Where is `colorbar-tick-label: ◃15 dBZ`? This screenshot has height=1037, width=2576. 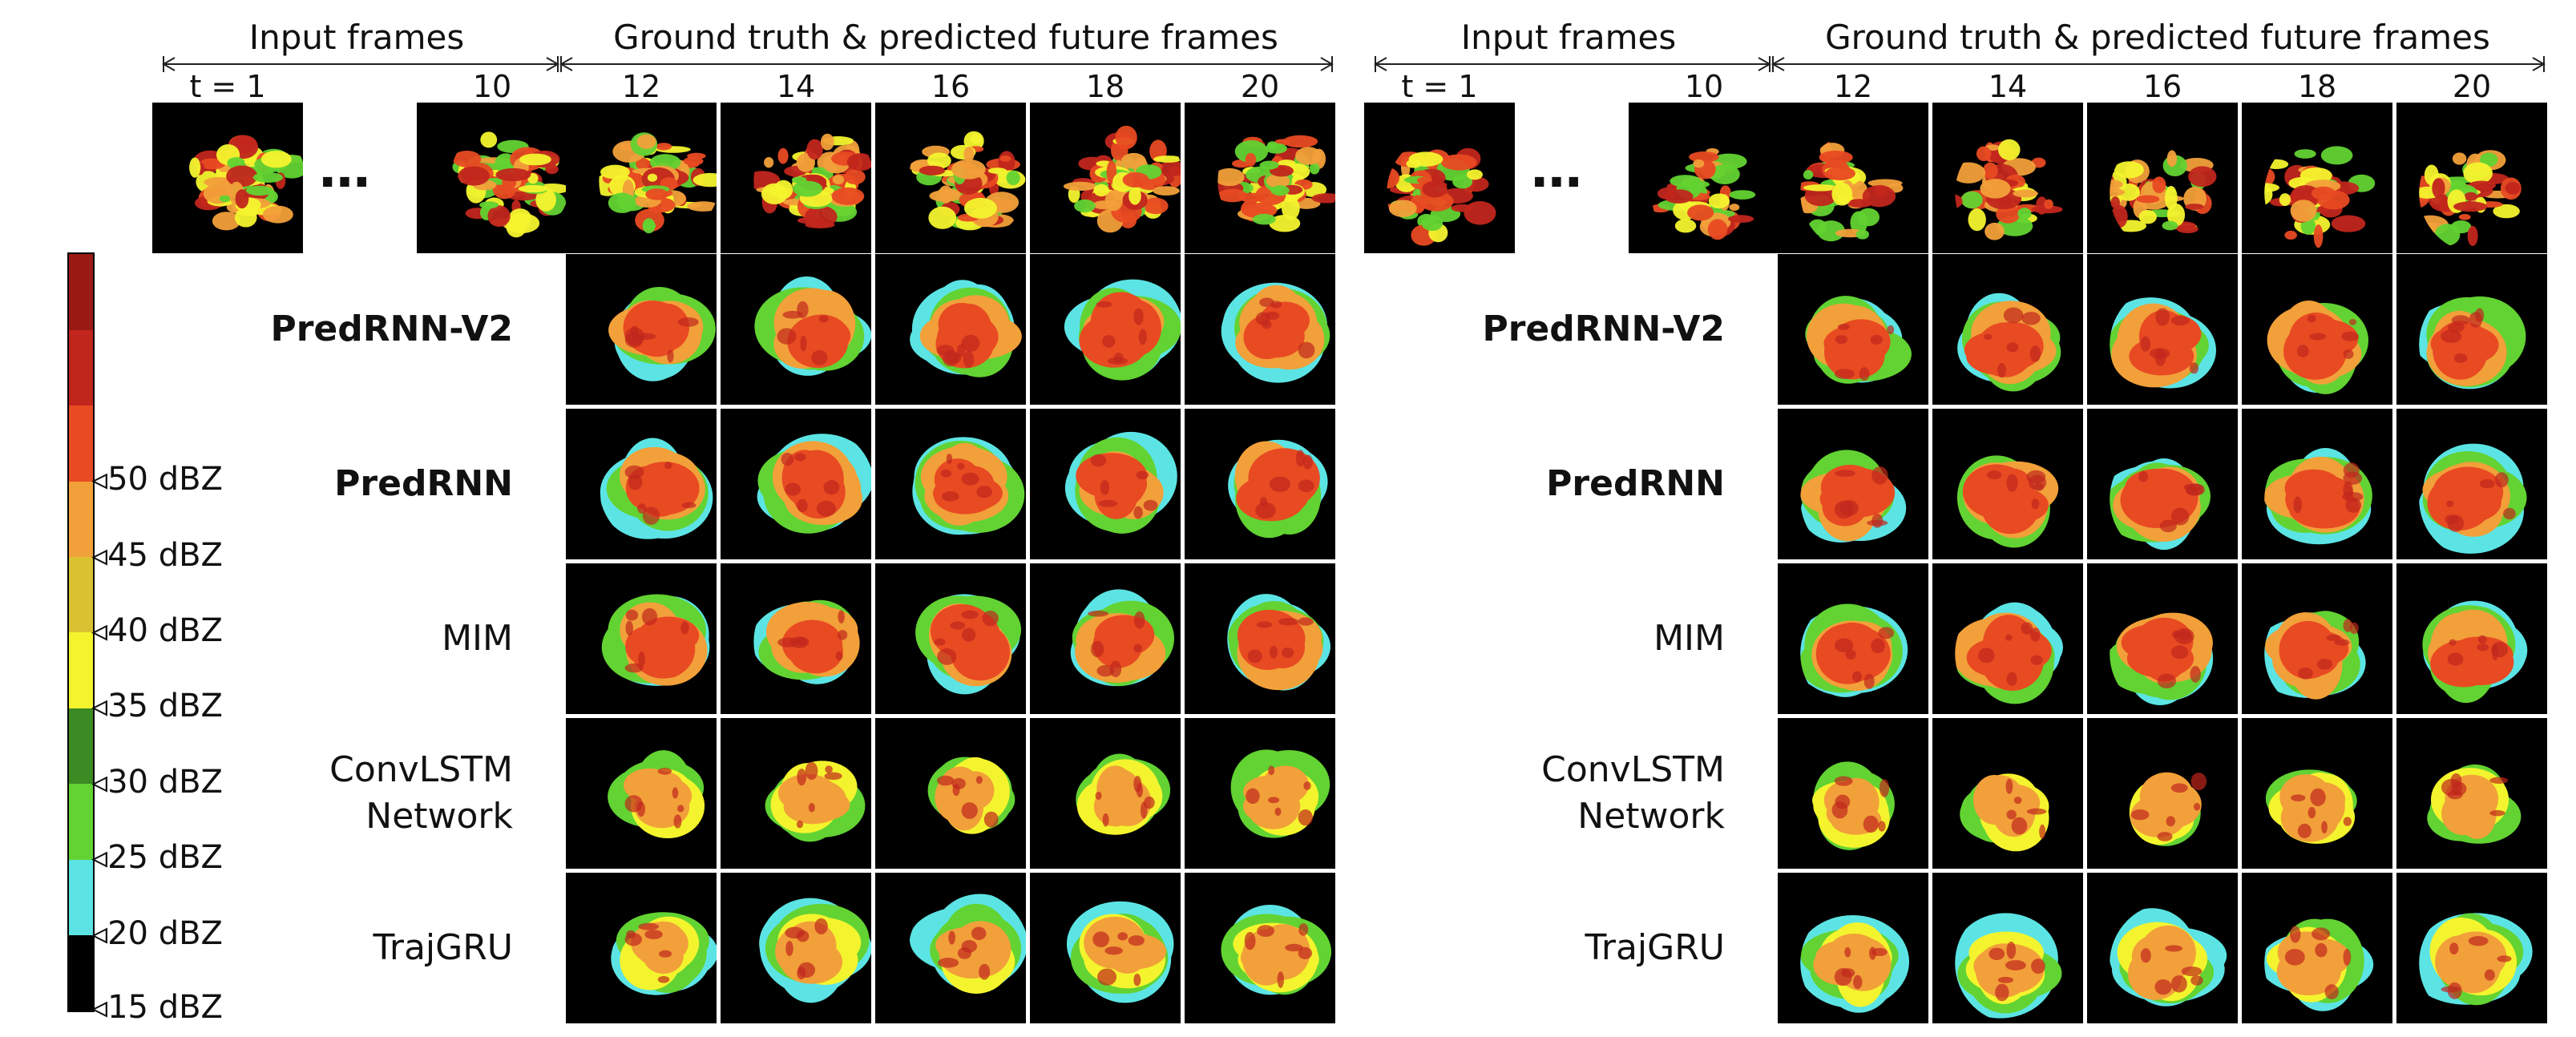
colorbar-tick-label: ◃15 dBZ is located at coordinates (157, 1007).